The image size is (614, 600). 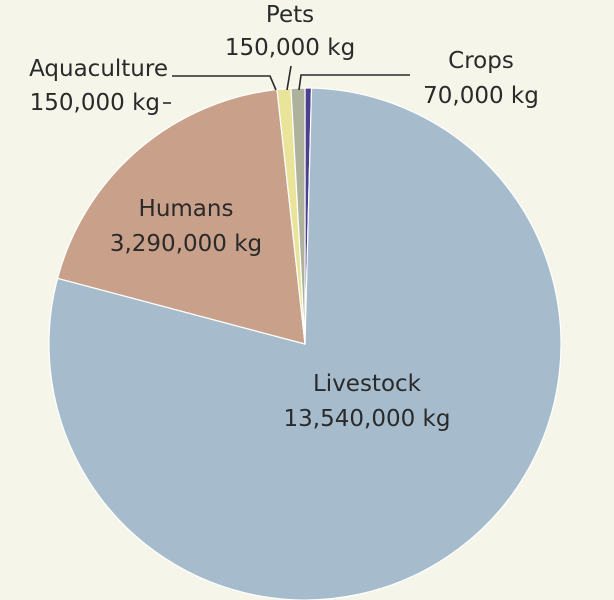 I want to click on pets-leader-line, so click(x=289, y=78).